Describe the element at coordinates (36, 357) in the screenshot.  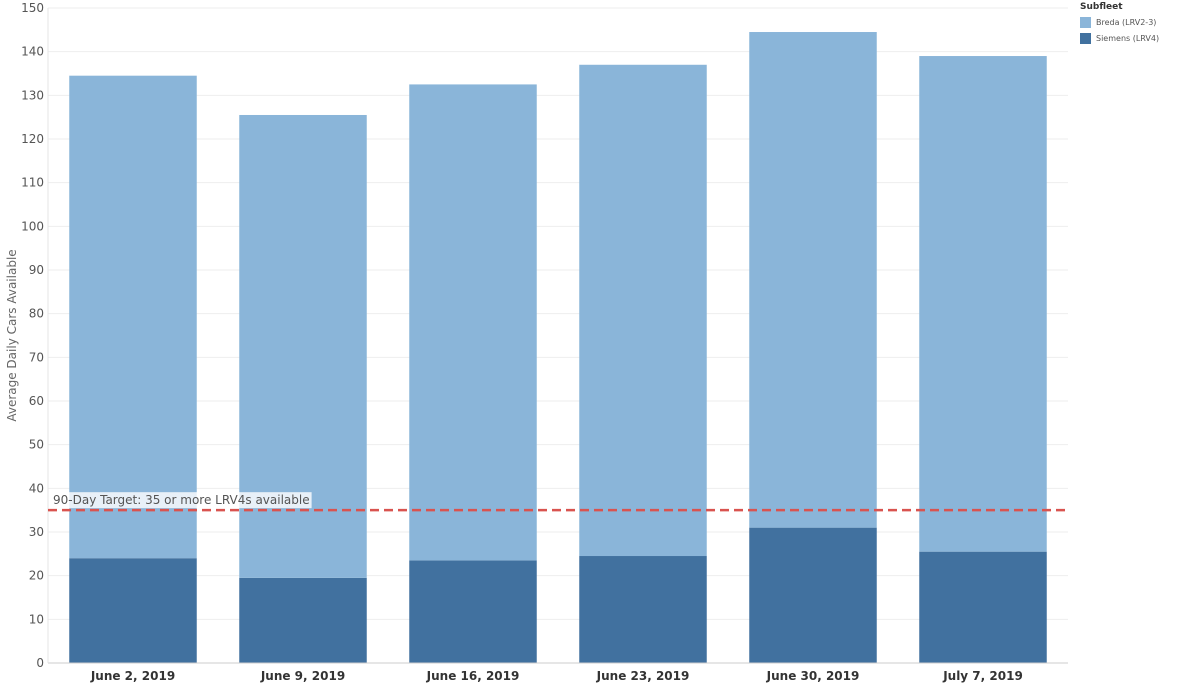
I see `y-tick-label: 70` at that location.